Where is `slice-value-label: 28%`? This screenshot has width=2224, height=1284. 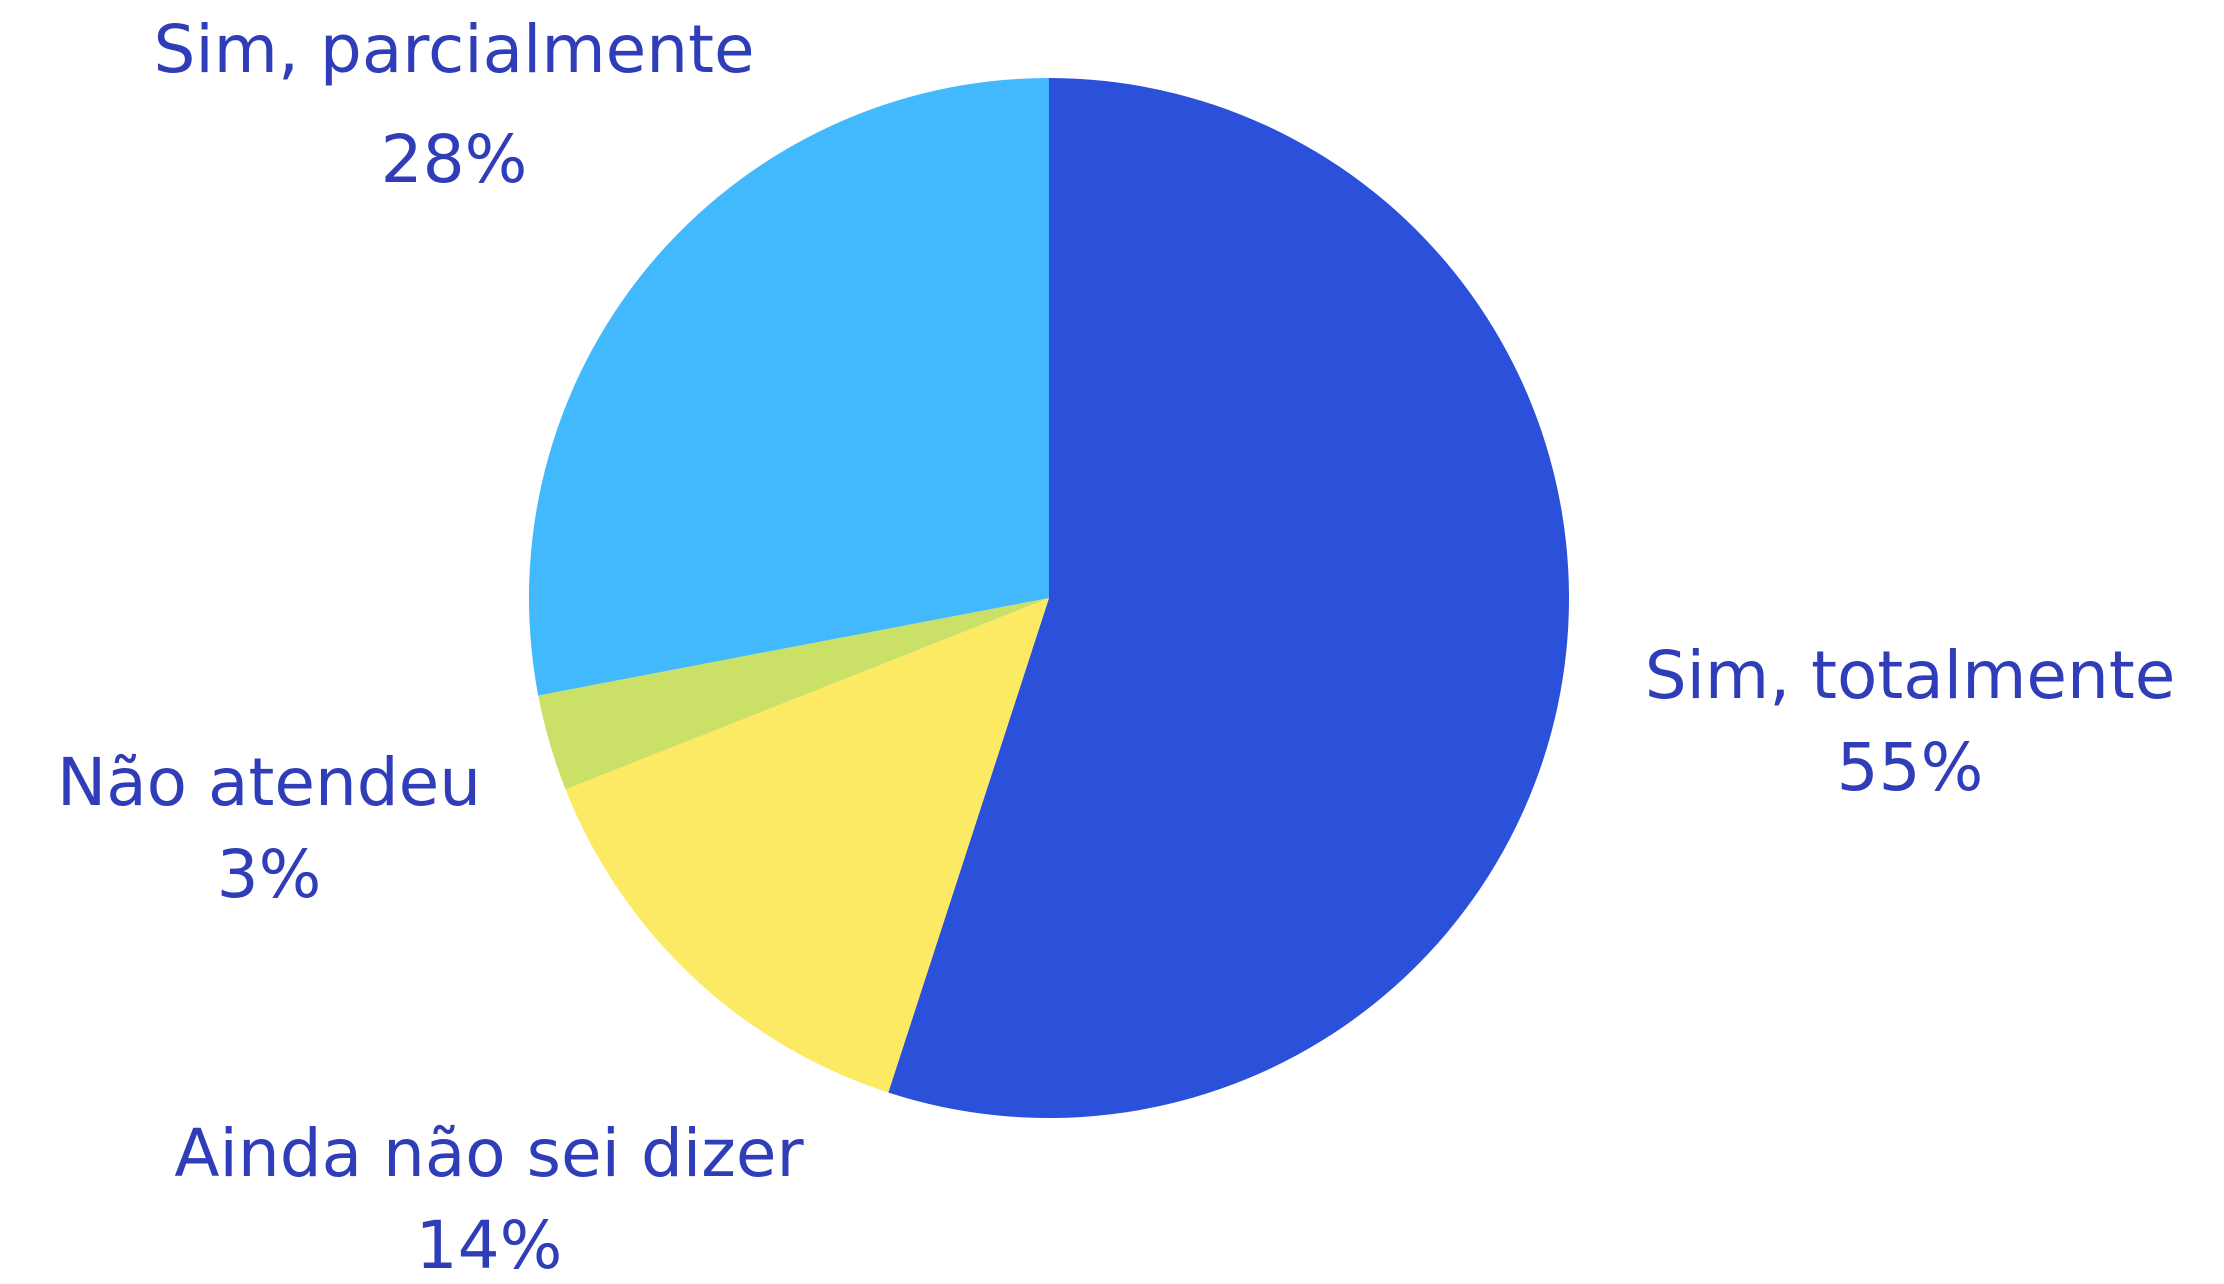 slice-value-label: 28% is located at coordinates (454, 159).